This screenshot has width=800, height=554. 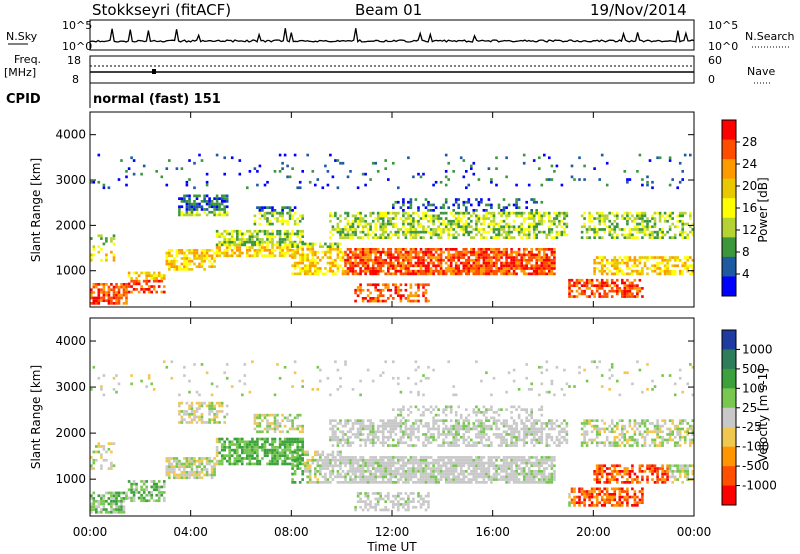 What do you see at coordinates (75, 79) in the screenshot?
I see `freq-tick-bottom: 8` at bounding box center [75, 79].